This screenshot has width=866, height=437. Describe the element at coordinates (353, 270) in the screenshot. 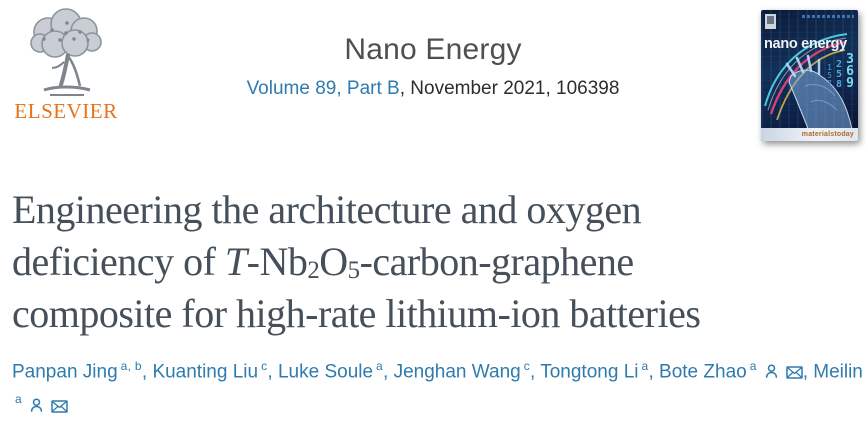

I see `title-subscript-5: 5` at that location.